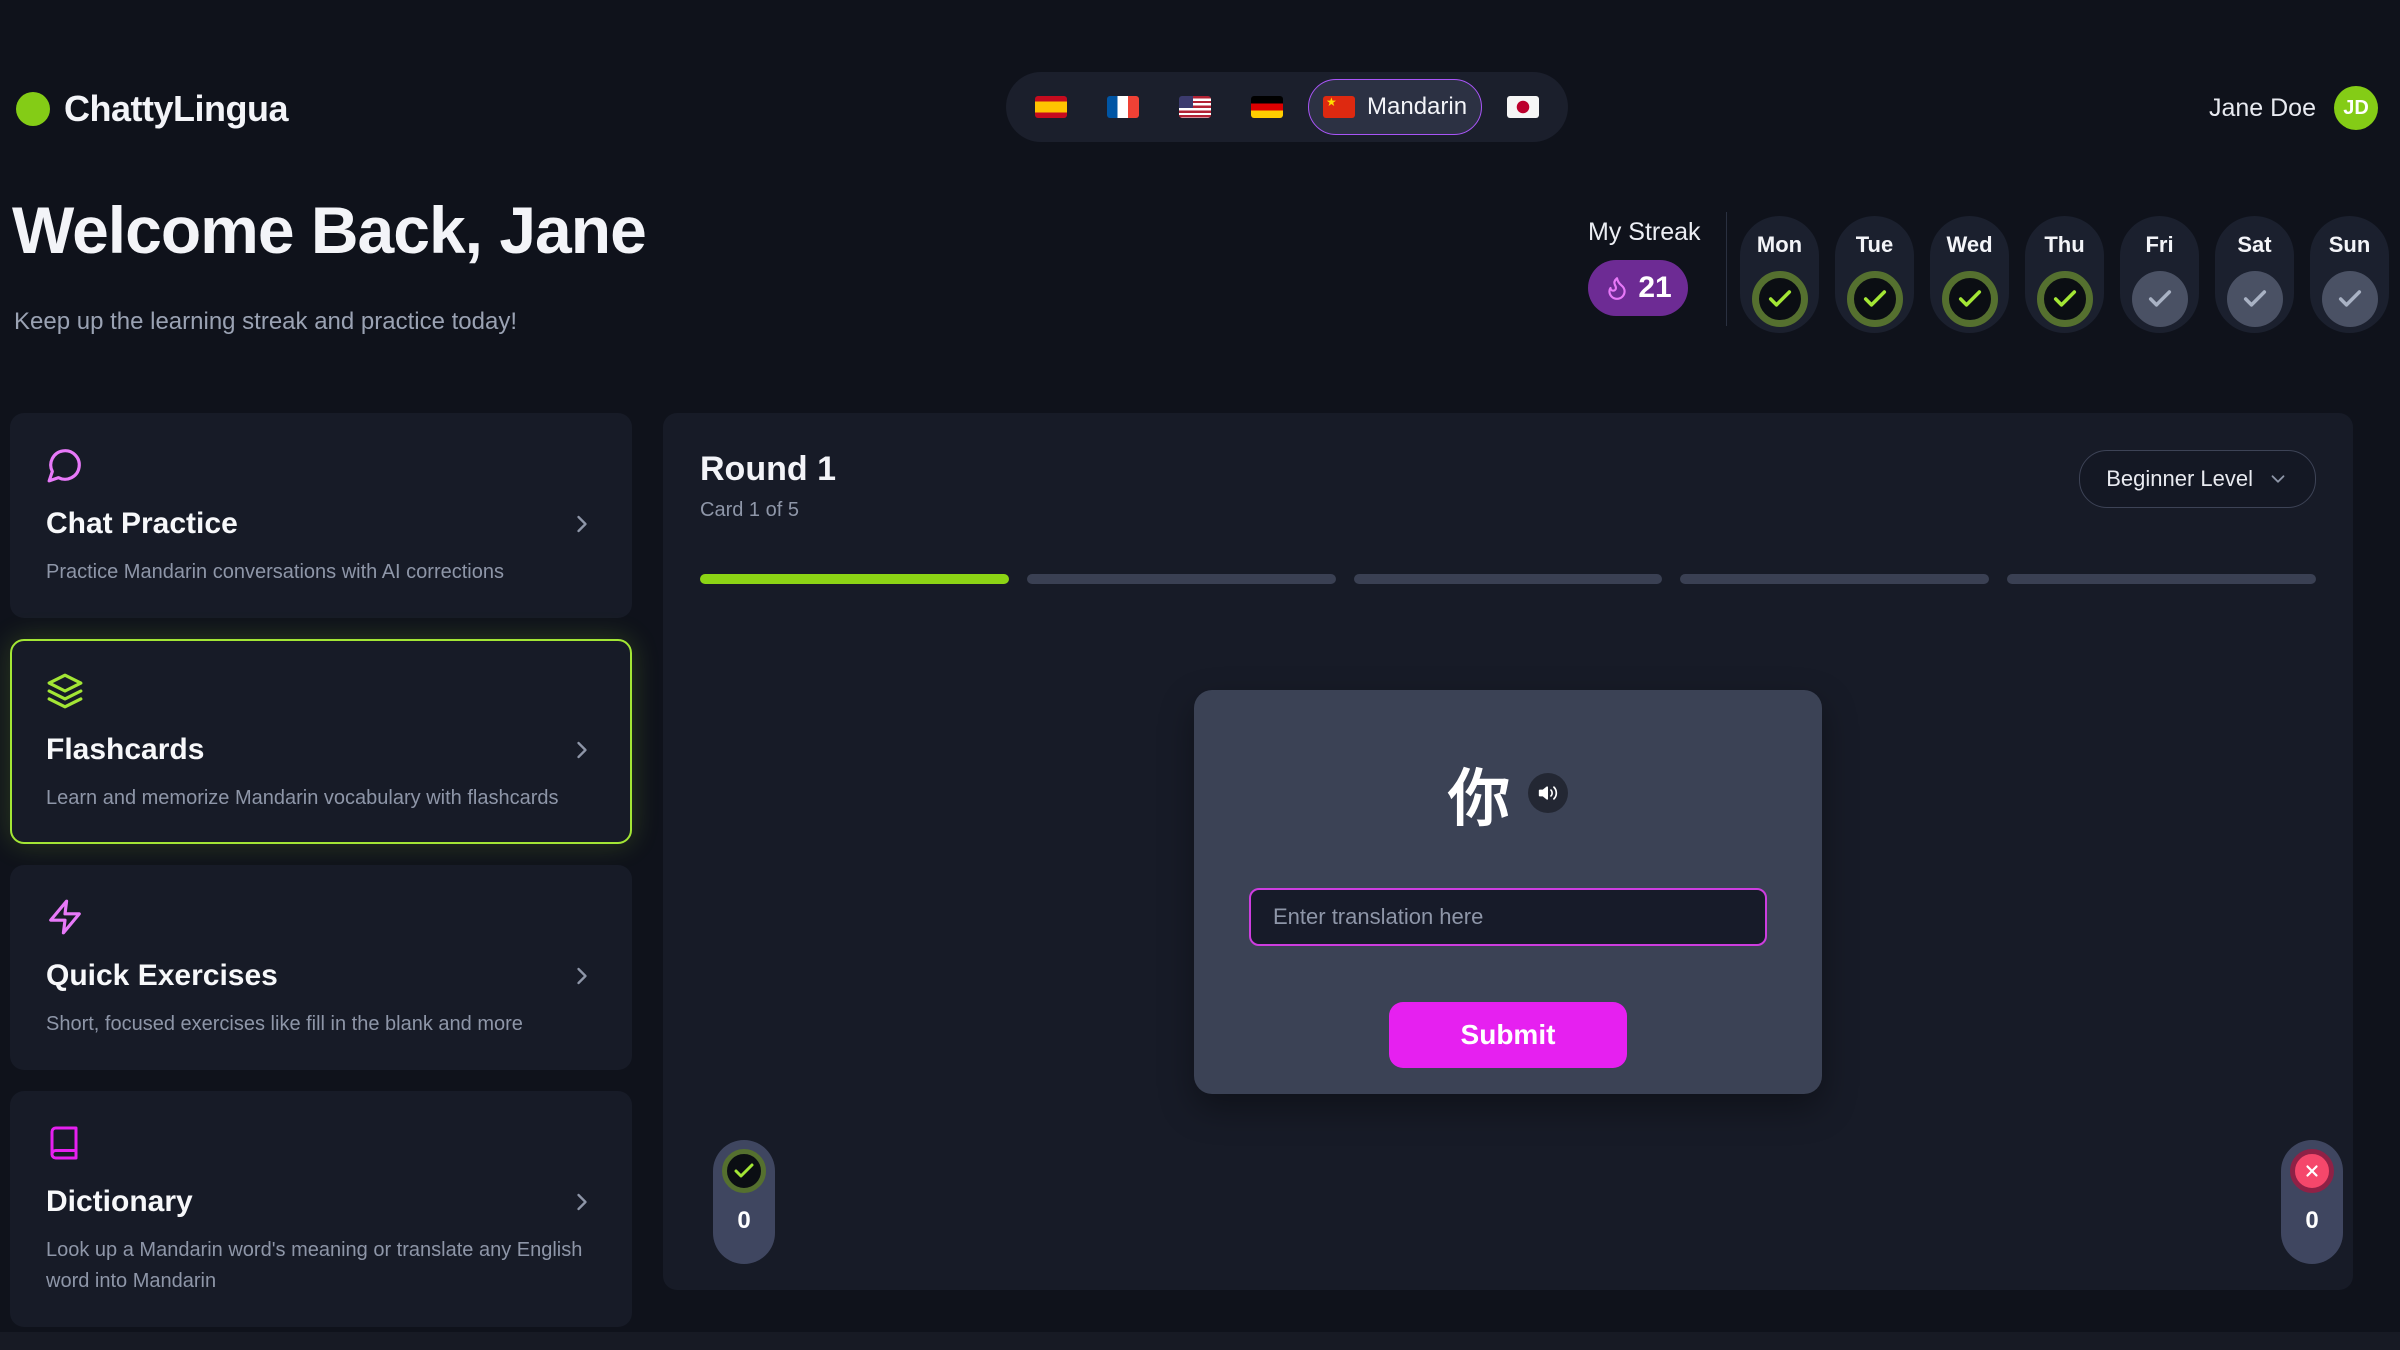 The height and width of the screenshot is (1350, 2400). I want to click on language-option-mandarin: Mandarin, so click(1395, 107).